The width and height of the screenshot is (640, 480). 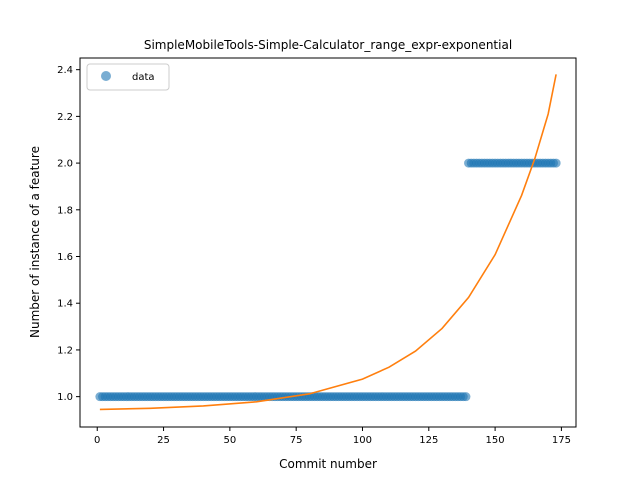 I want to click on y-tick-label: 1.0, so click(x=65, y=397).